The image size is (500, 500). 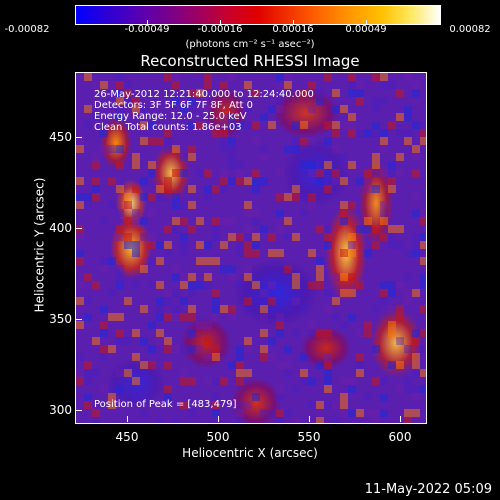 What do you see at coordinates (127, 437) in the screenshot?
I see `x-tick-label: 450` at bounding box center [127, 437].